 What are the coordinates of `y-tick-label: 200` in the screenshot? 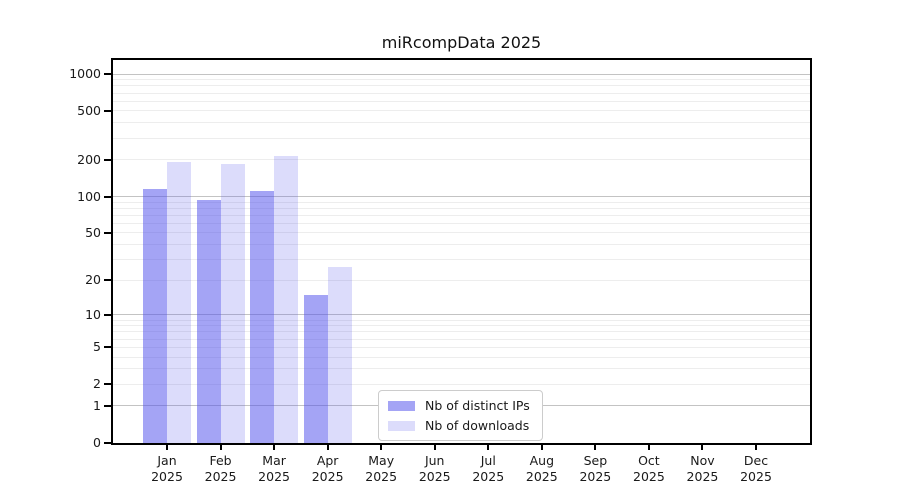 It's located at (89, 159).